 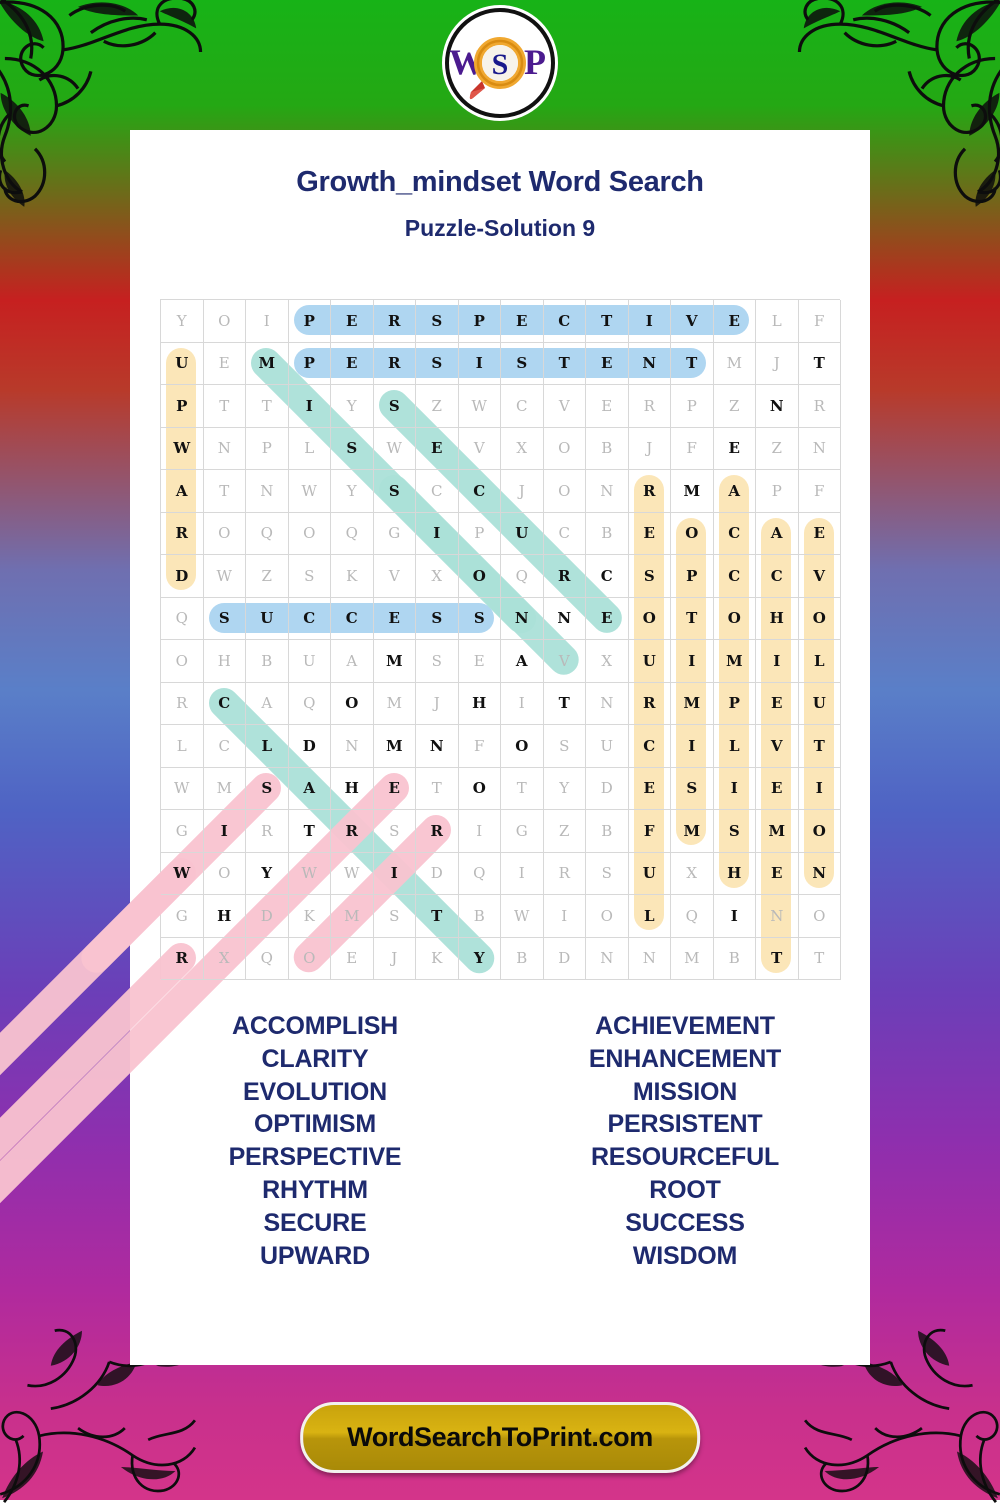 What do you see at coordinates (352, 406) in the screenshot?
I see `grid-cell: Y` at bounding box center [352, 406].